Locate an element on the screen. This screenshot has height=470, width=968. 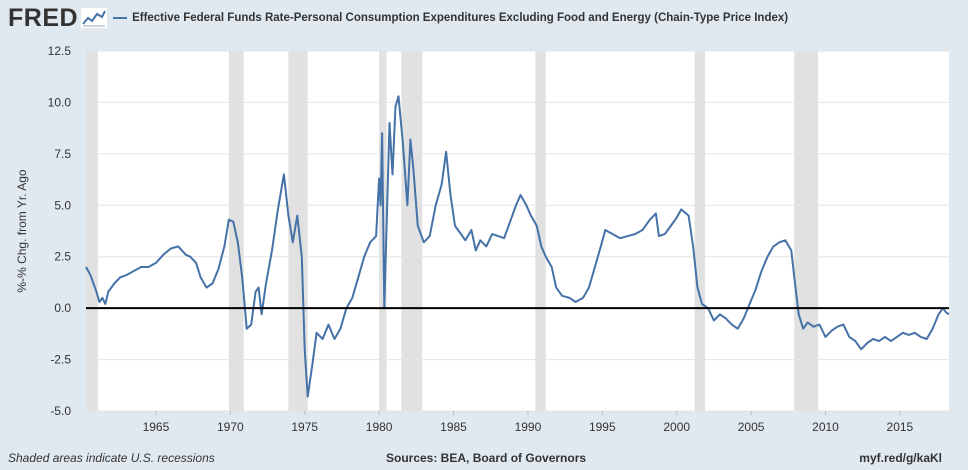
x-tick-label: 1980 is located at coordinates (379, 427).